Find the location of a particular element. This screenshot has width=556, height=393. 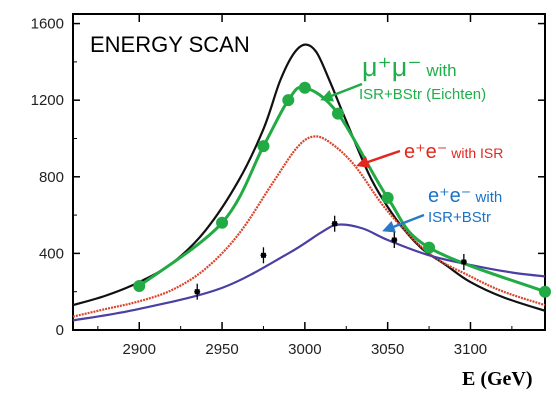

x-tick-label: 3000 is located at coordinates (304, 349).